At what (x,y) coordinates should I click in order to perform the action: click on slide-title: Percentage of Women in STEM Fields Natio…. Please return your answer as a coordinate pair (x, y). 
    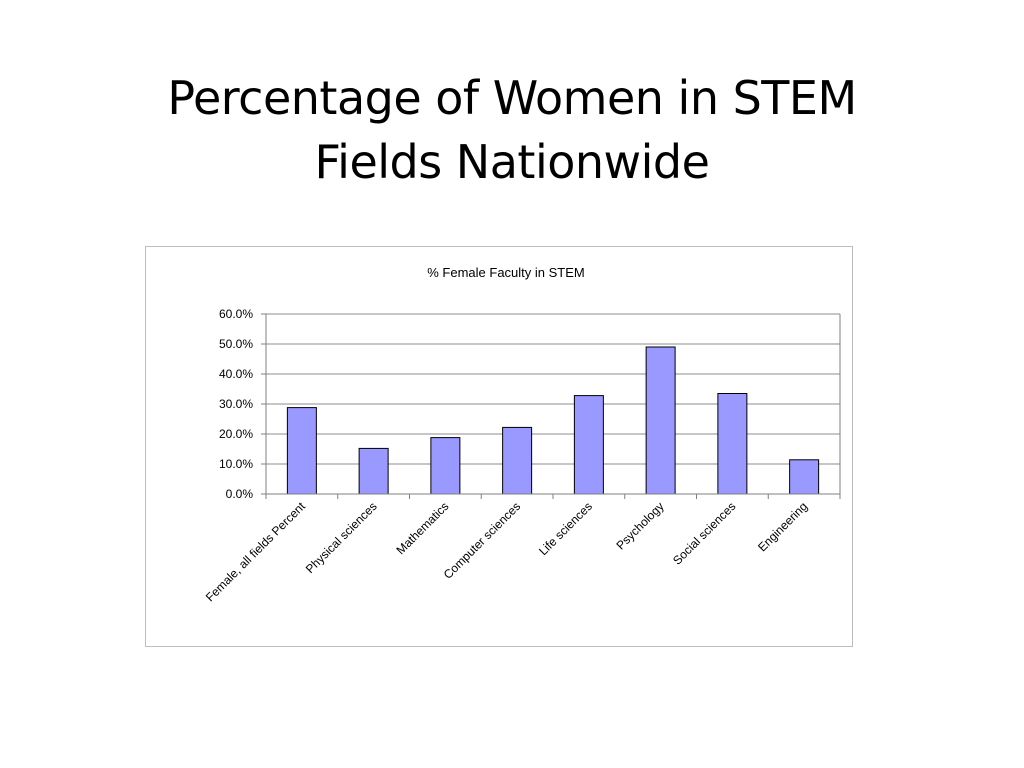
    Looking at the image, I should click on (512, 130).